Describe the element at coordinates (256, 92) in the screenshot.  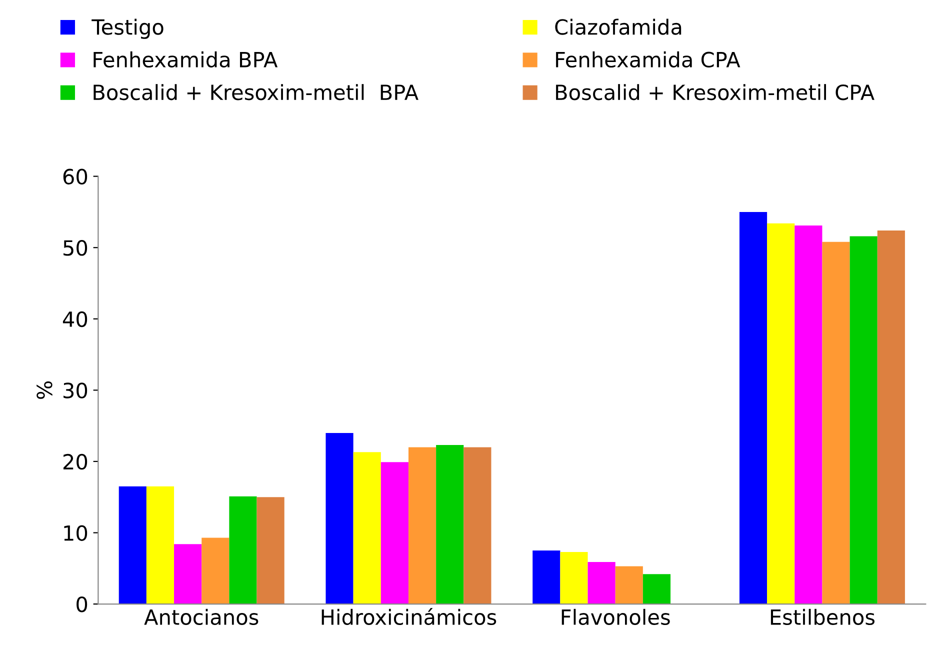
I see `legend-label: Boscalid + Kresoxim-metil BPA` at that location.